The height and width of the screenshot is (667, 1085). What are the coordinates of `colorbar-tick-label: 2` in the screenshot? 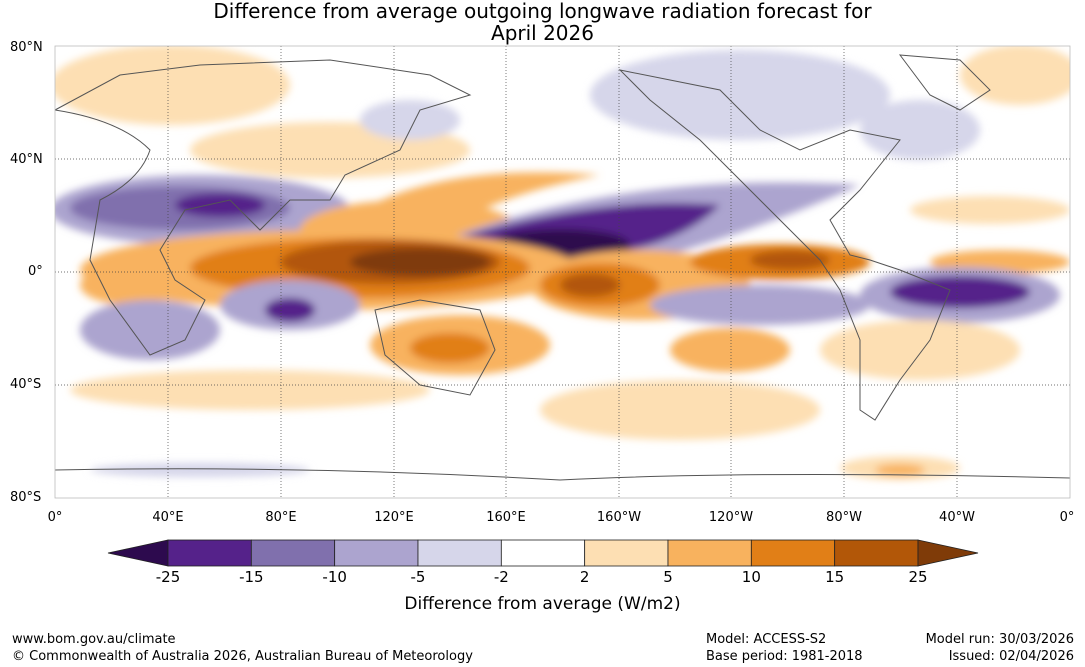 It's located at (584, 577).